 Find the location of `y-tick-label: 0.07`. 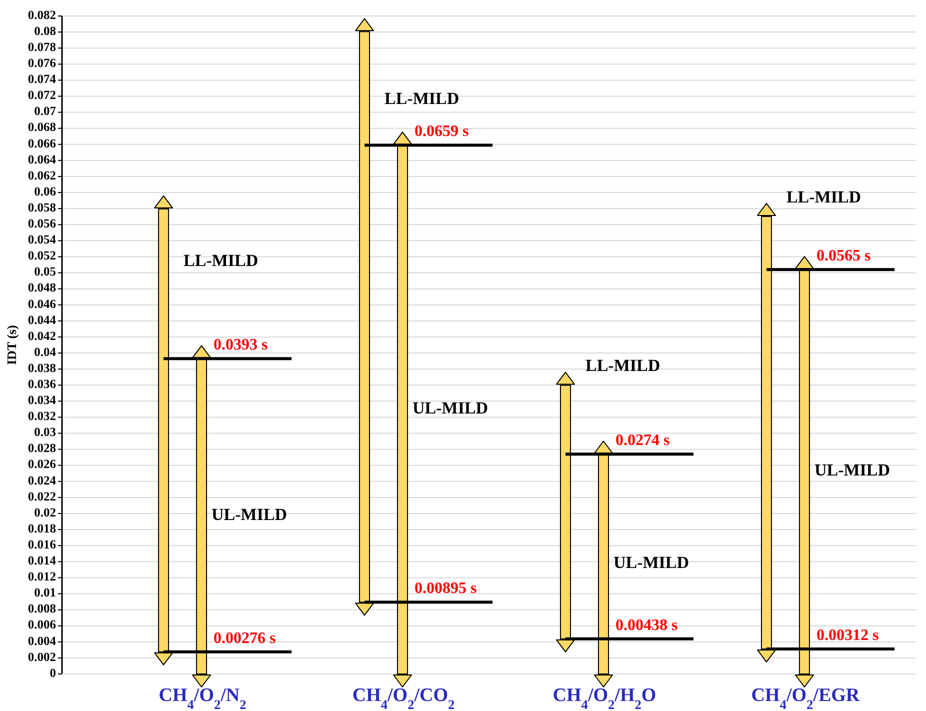

y-tick-label: 0.07 is located at coordinates (45, 111).